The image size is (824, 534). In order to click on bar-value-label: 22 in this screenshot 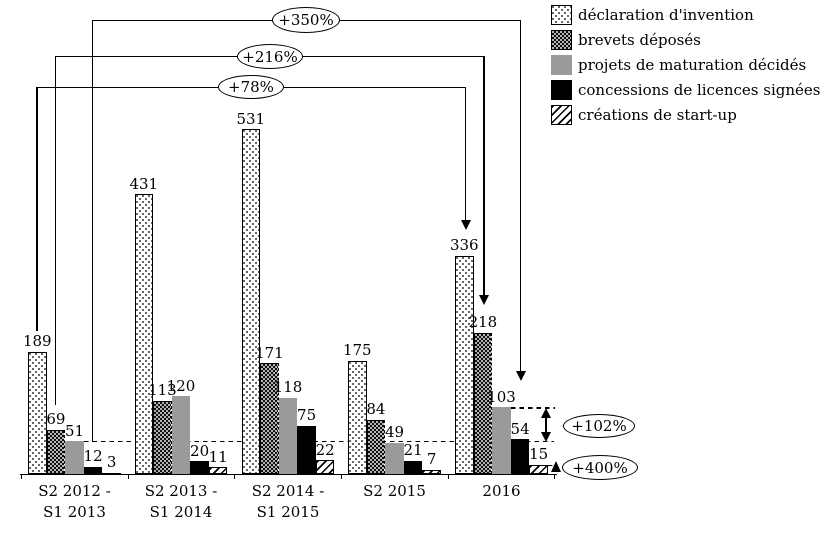, I will do `click(325, 449)`.